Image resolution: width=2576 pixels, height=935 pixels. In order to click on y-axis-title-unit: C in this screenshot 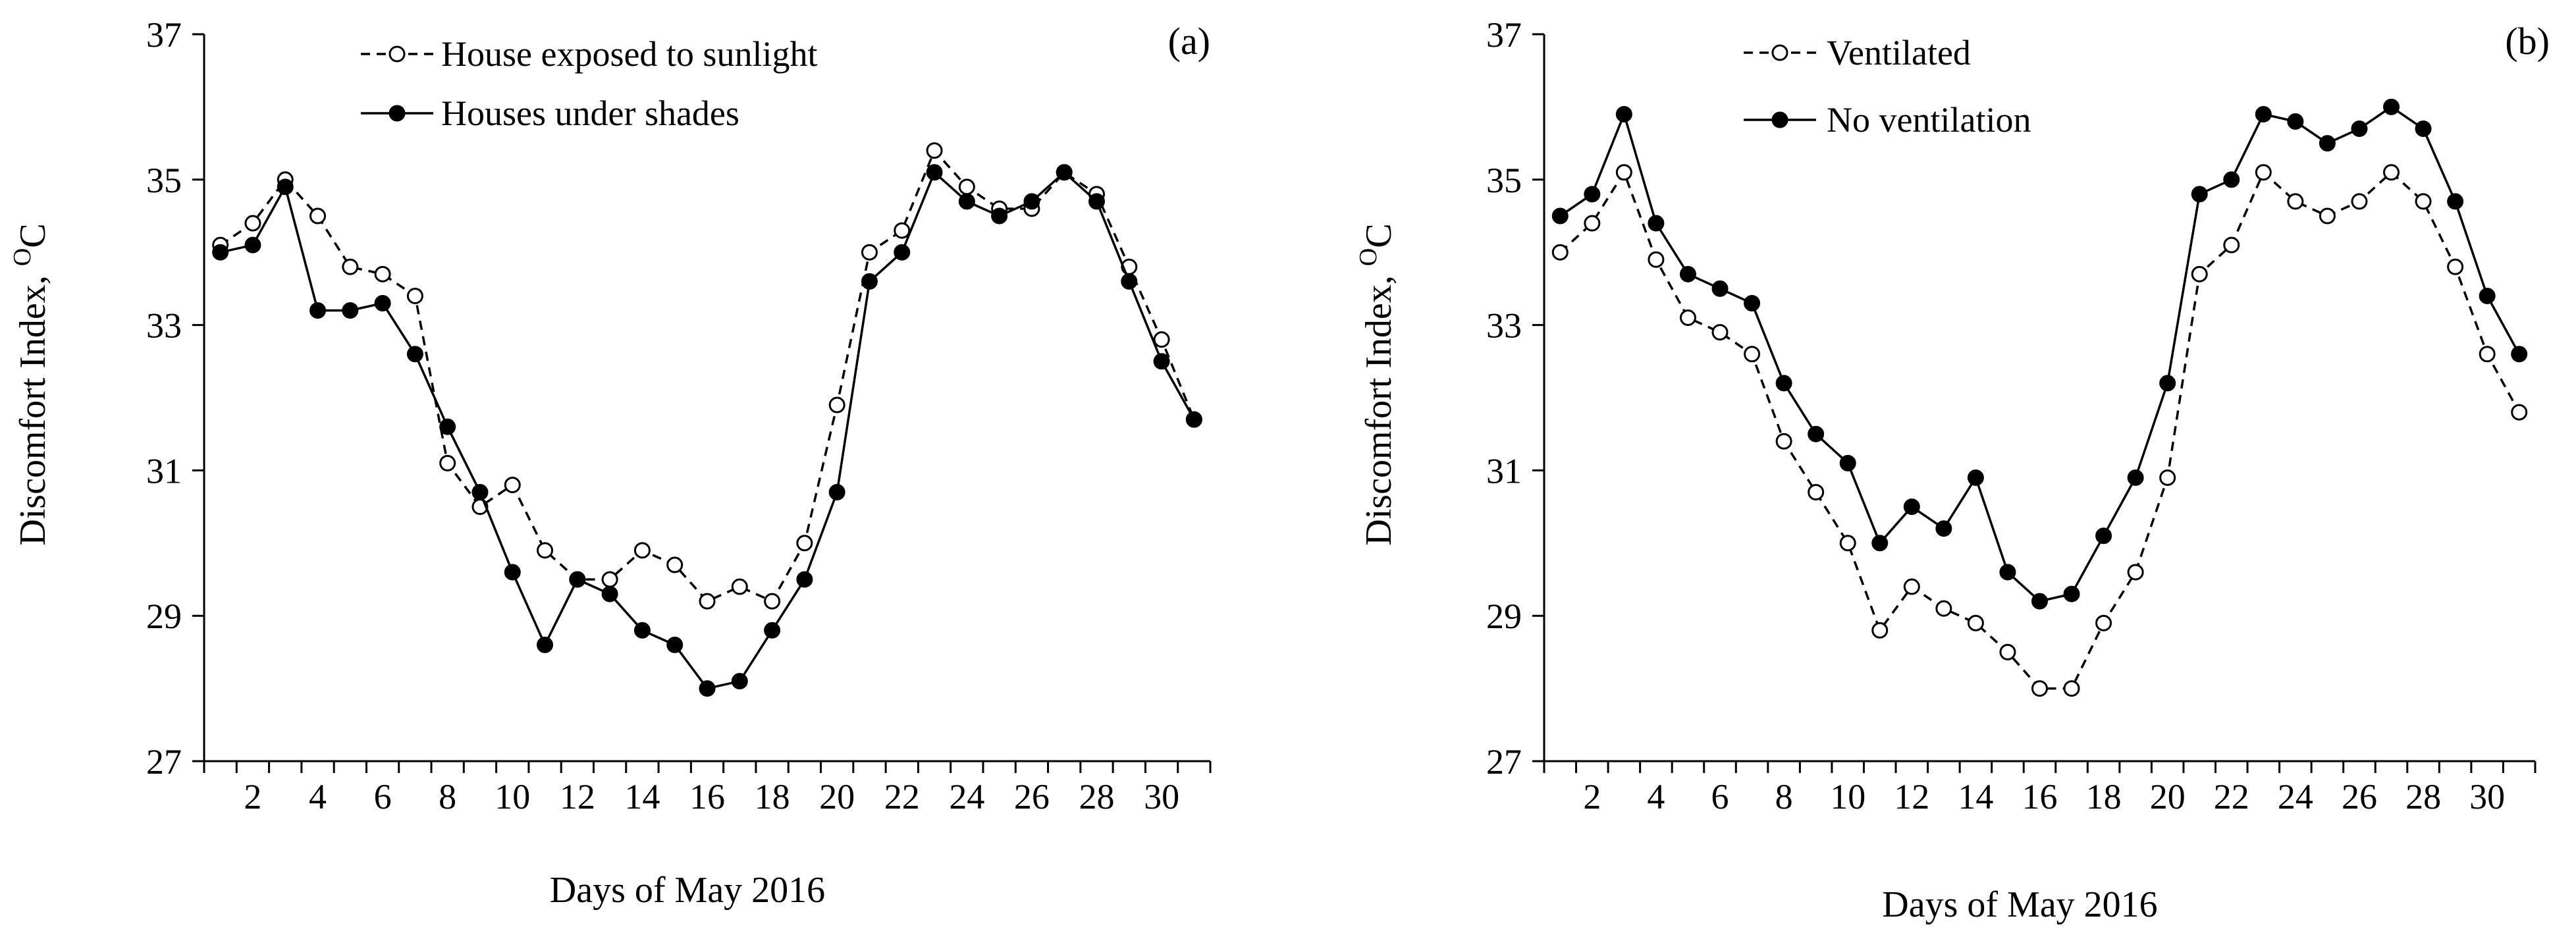, I will do `click(33, 236)`.